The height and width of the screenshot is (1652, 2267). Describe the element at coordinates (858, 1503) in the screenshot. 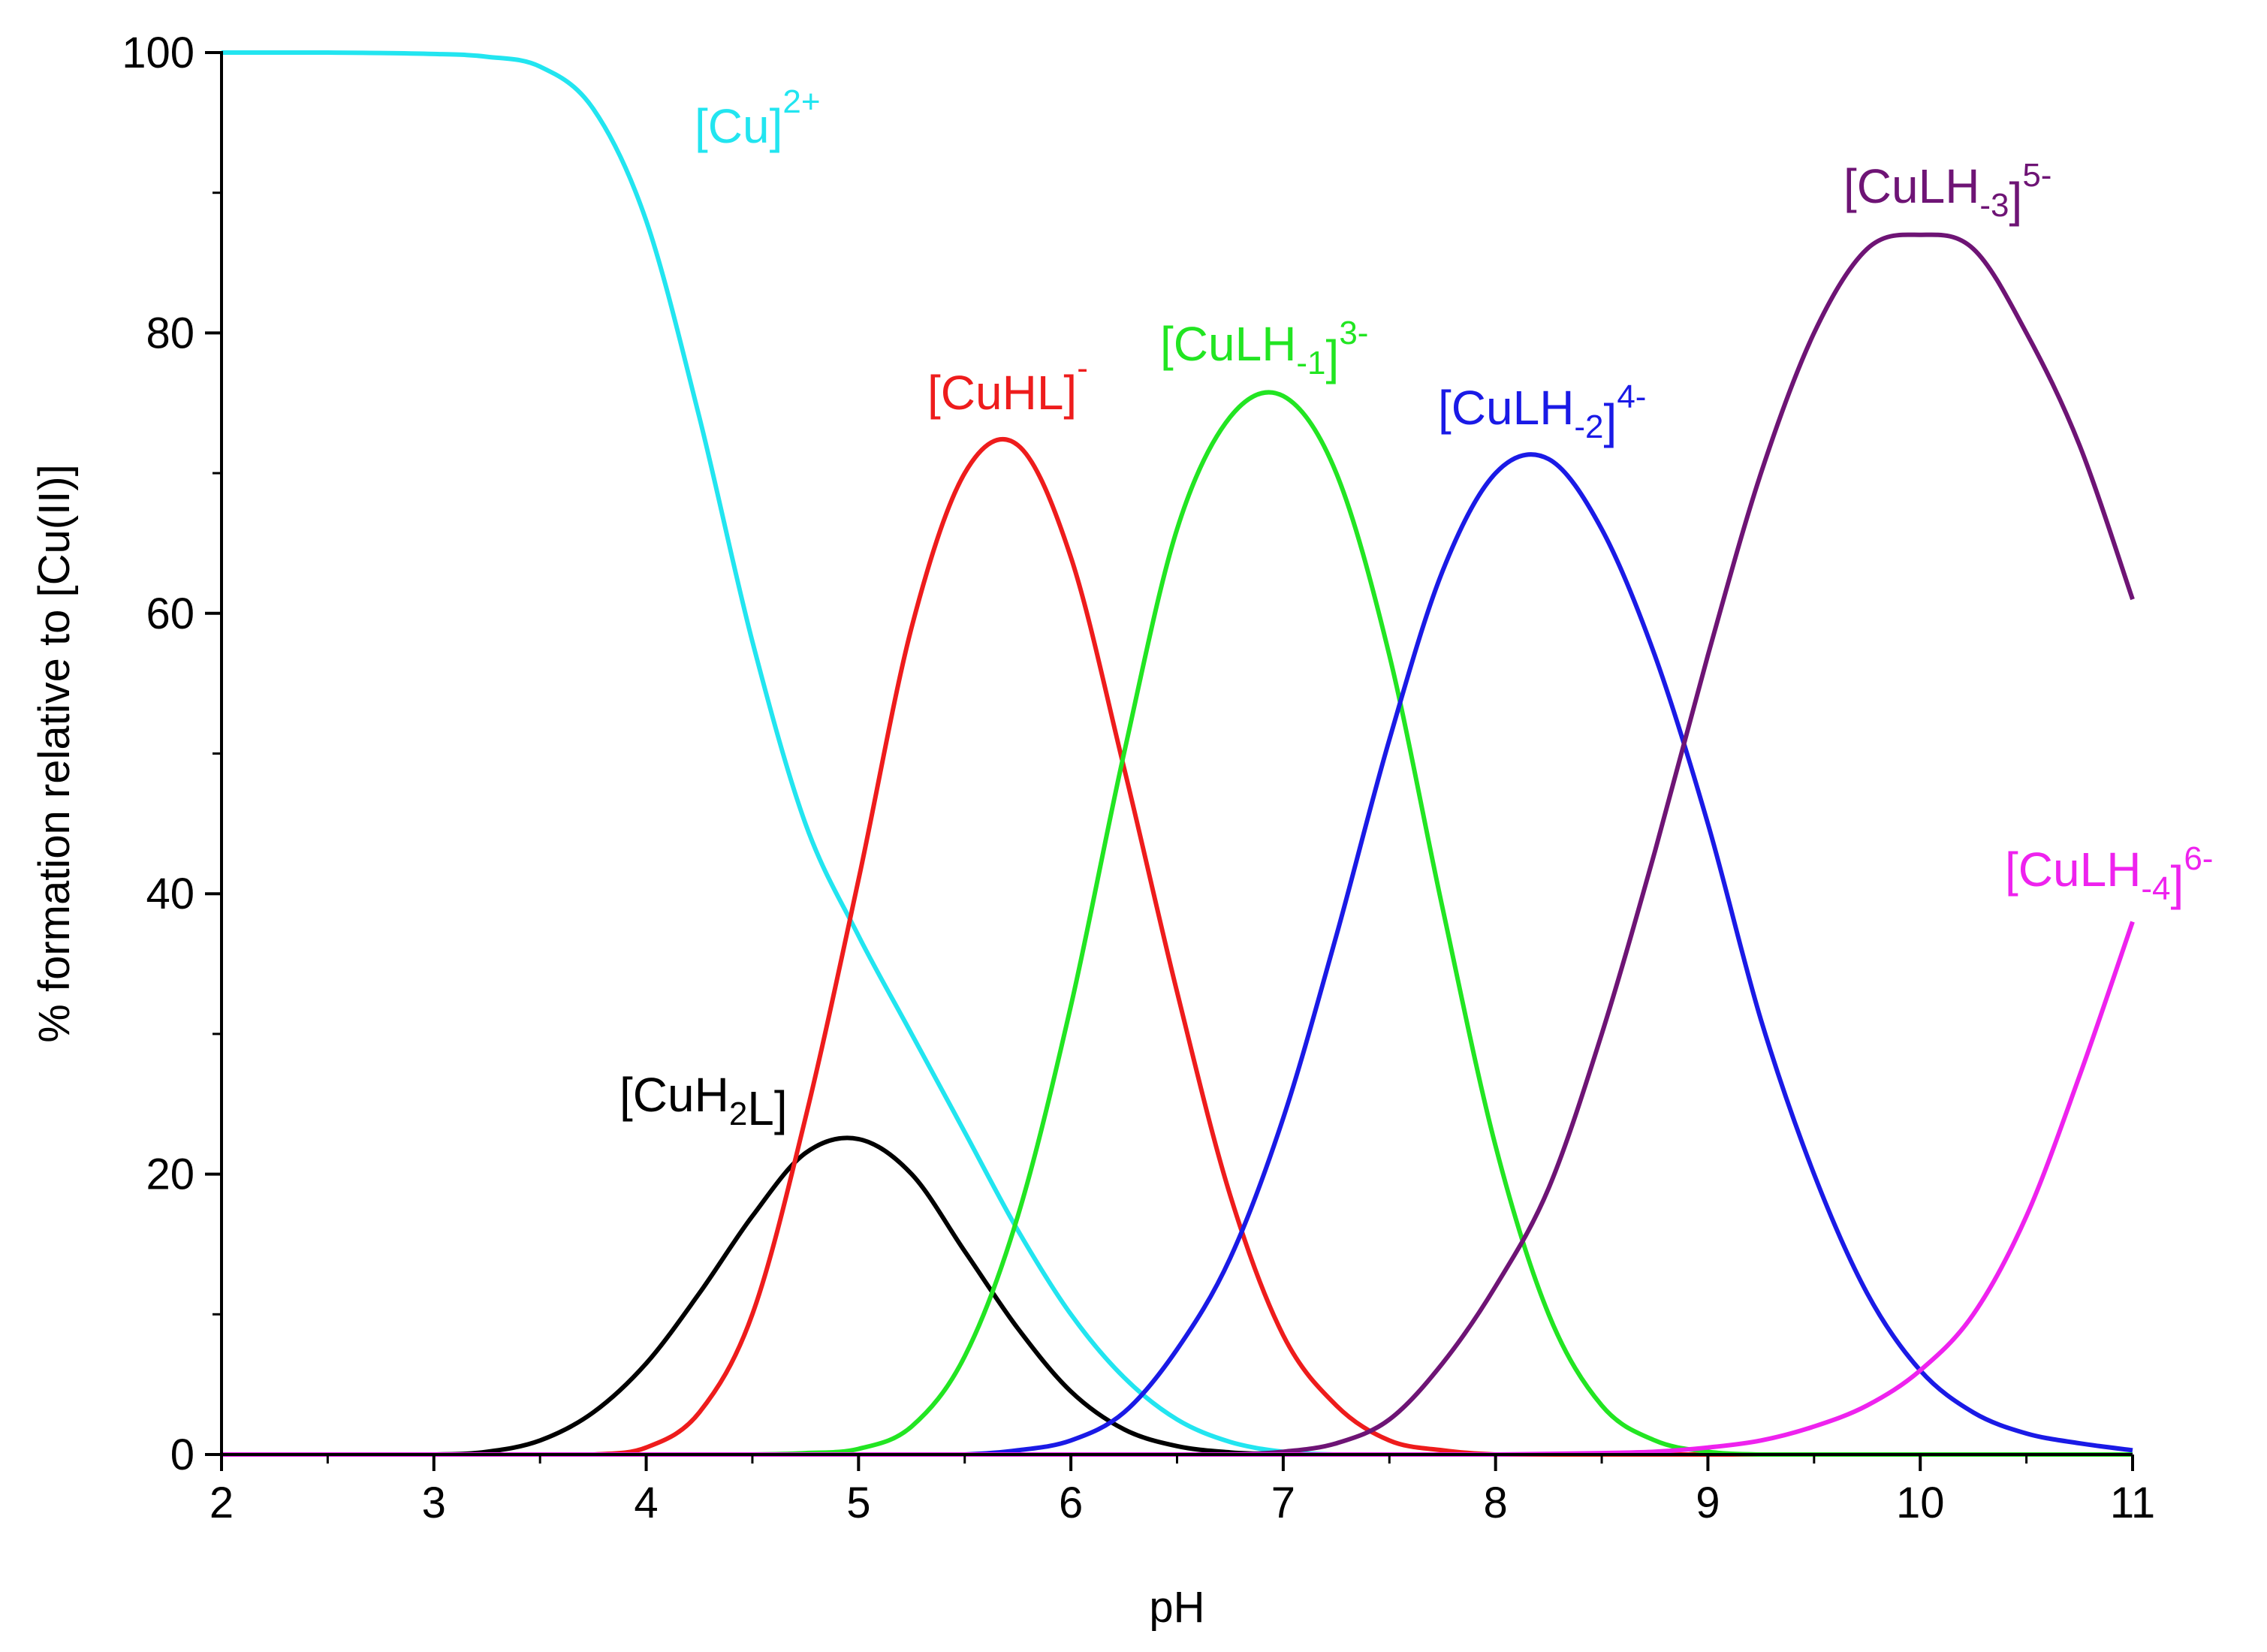

I see `x-tick-label: 5` at that location.